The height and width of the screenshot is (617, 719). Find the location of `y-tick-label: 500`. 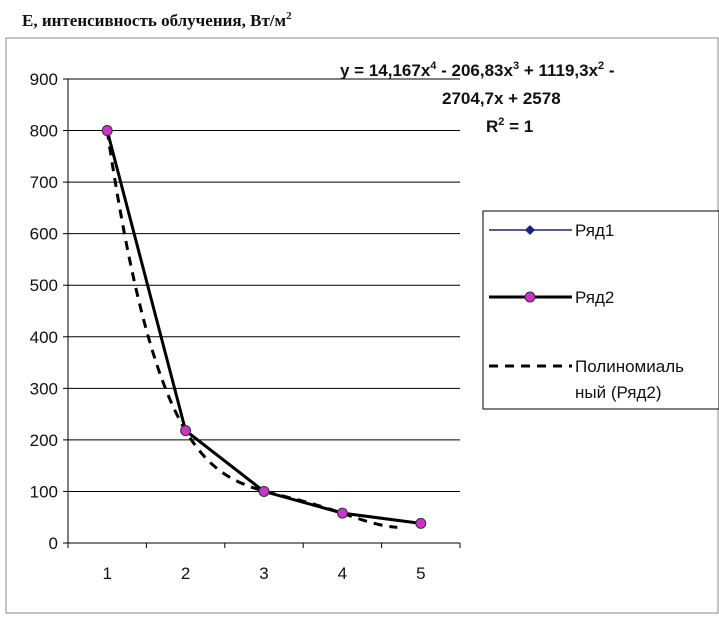

y-tick-label: 500 is located at coordinates (44, 285).